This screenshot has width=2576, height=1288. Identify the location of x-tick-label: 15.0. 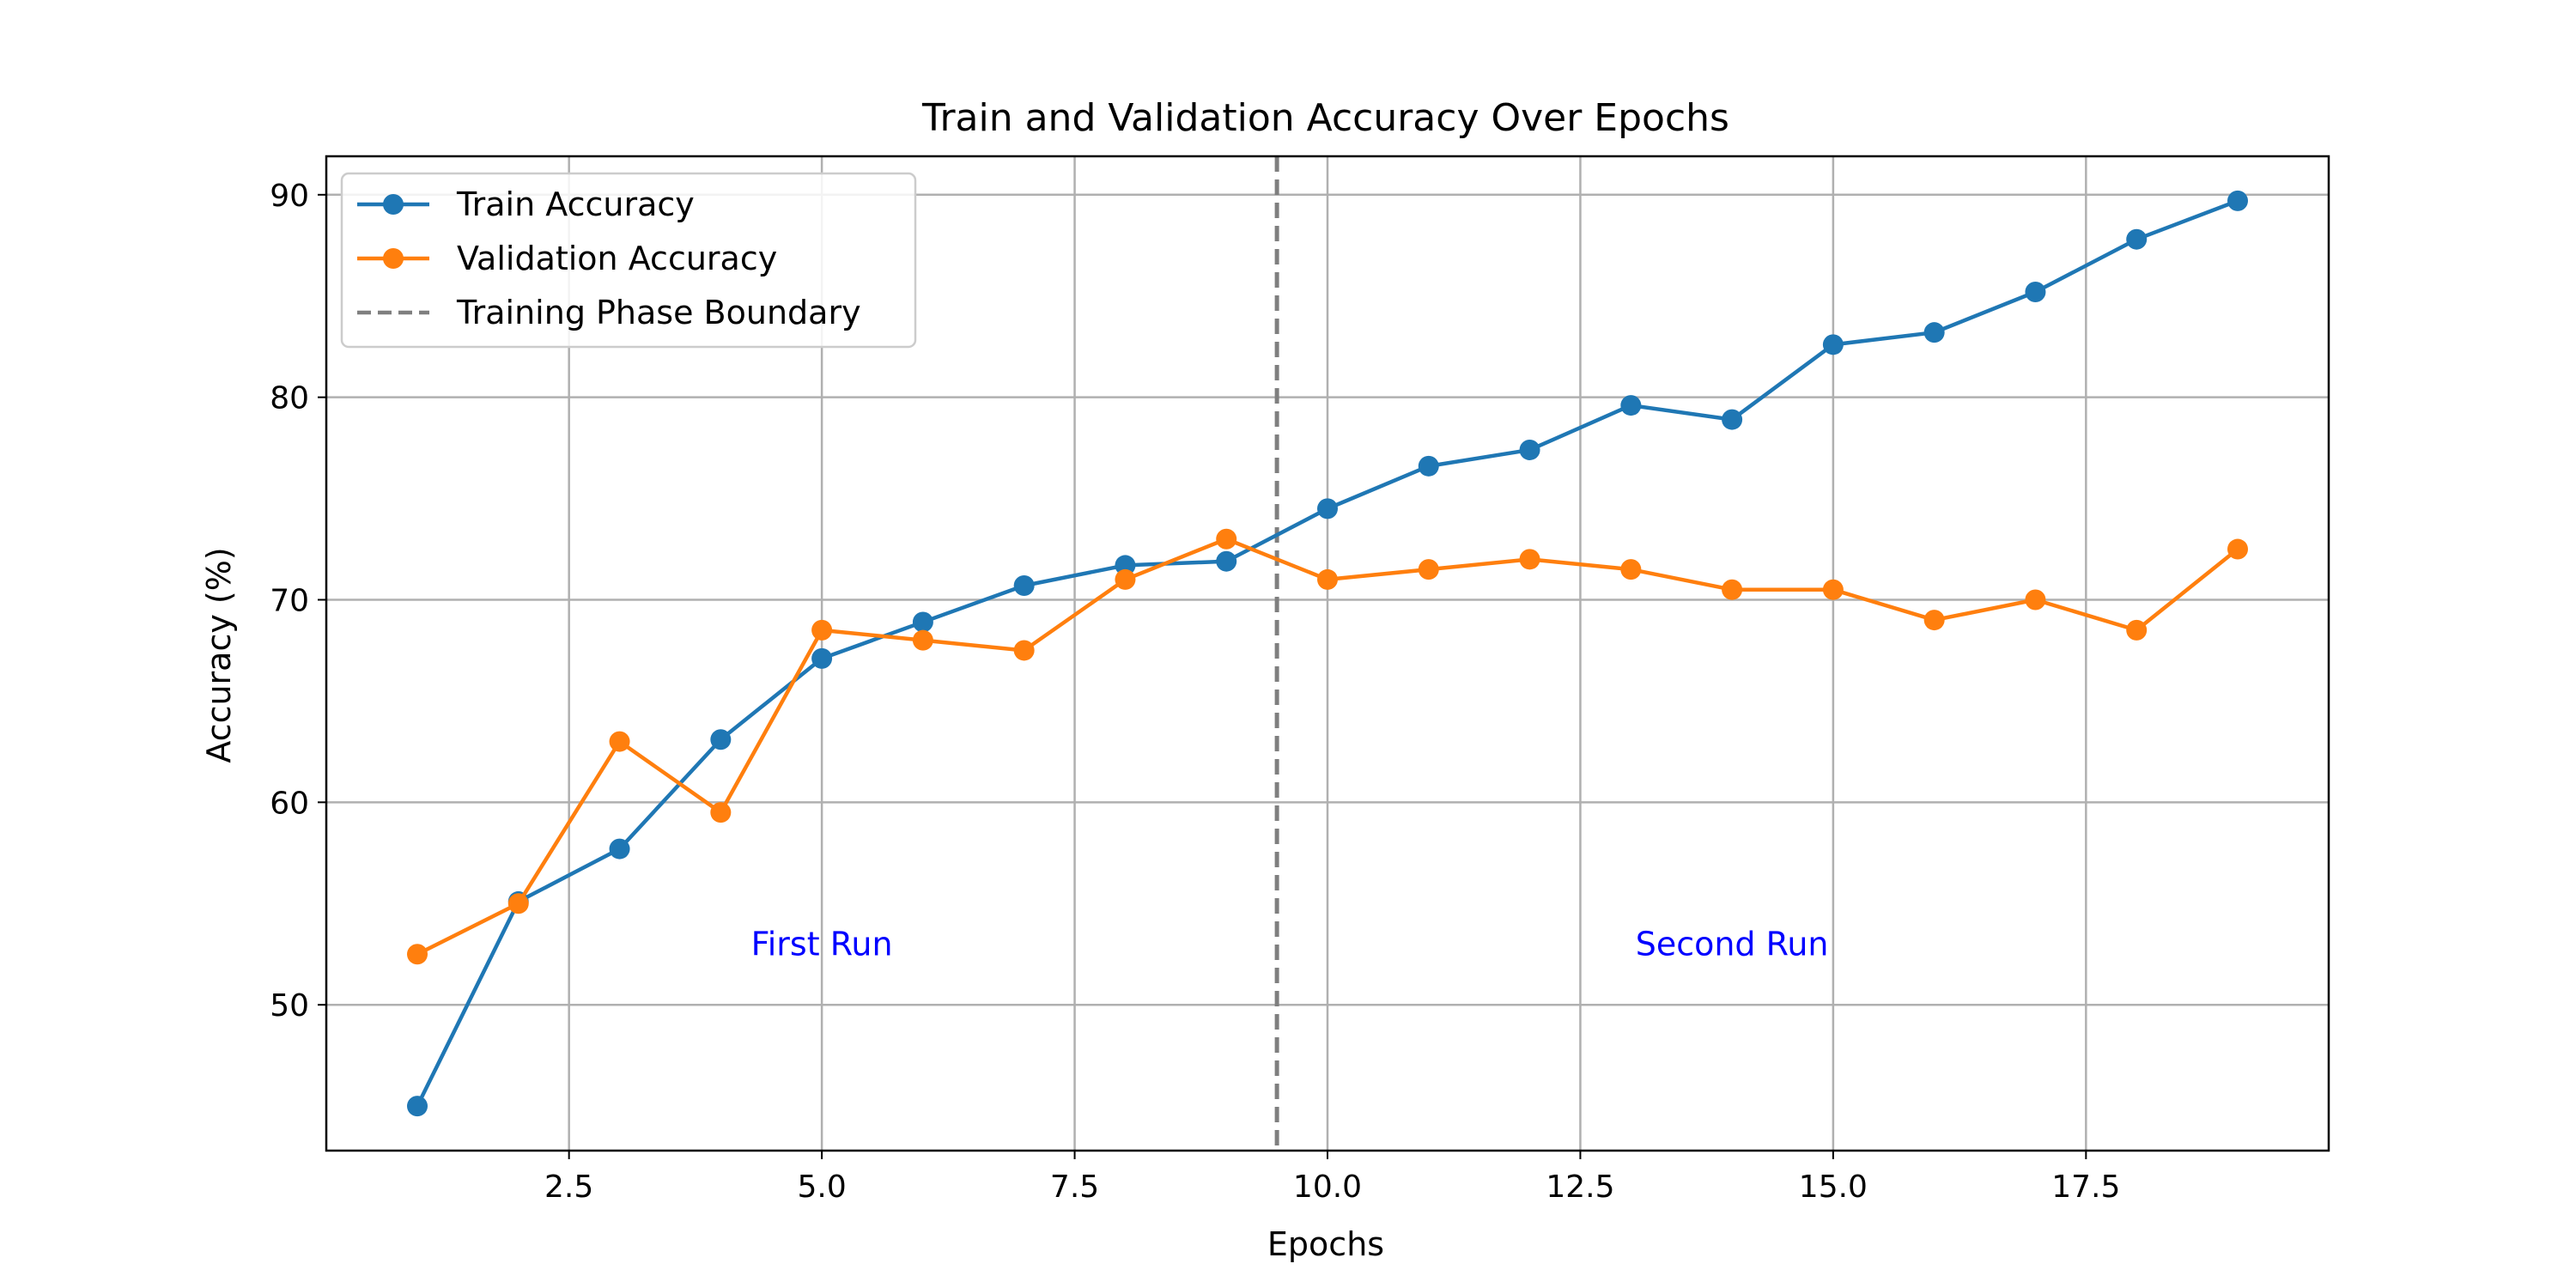
(1834, 1188).